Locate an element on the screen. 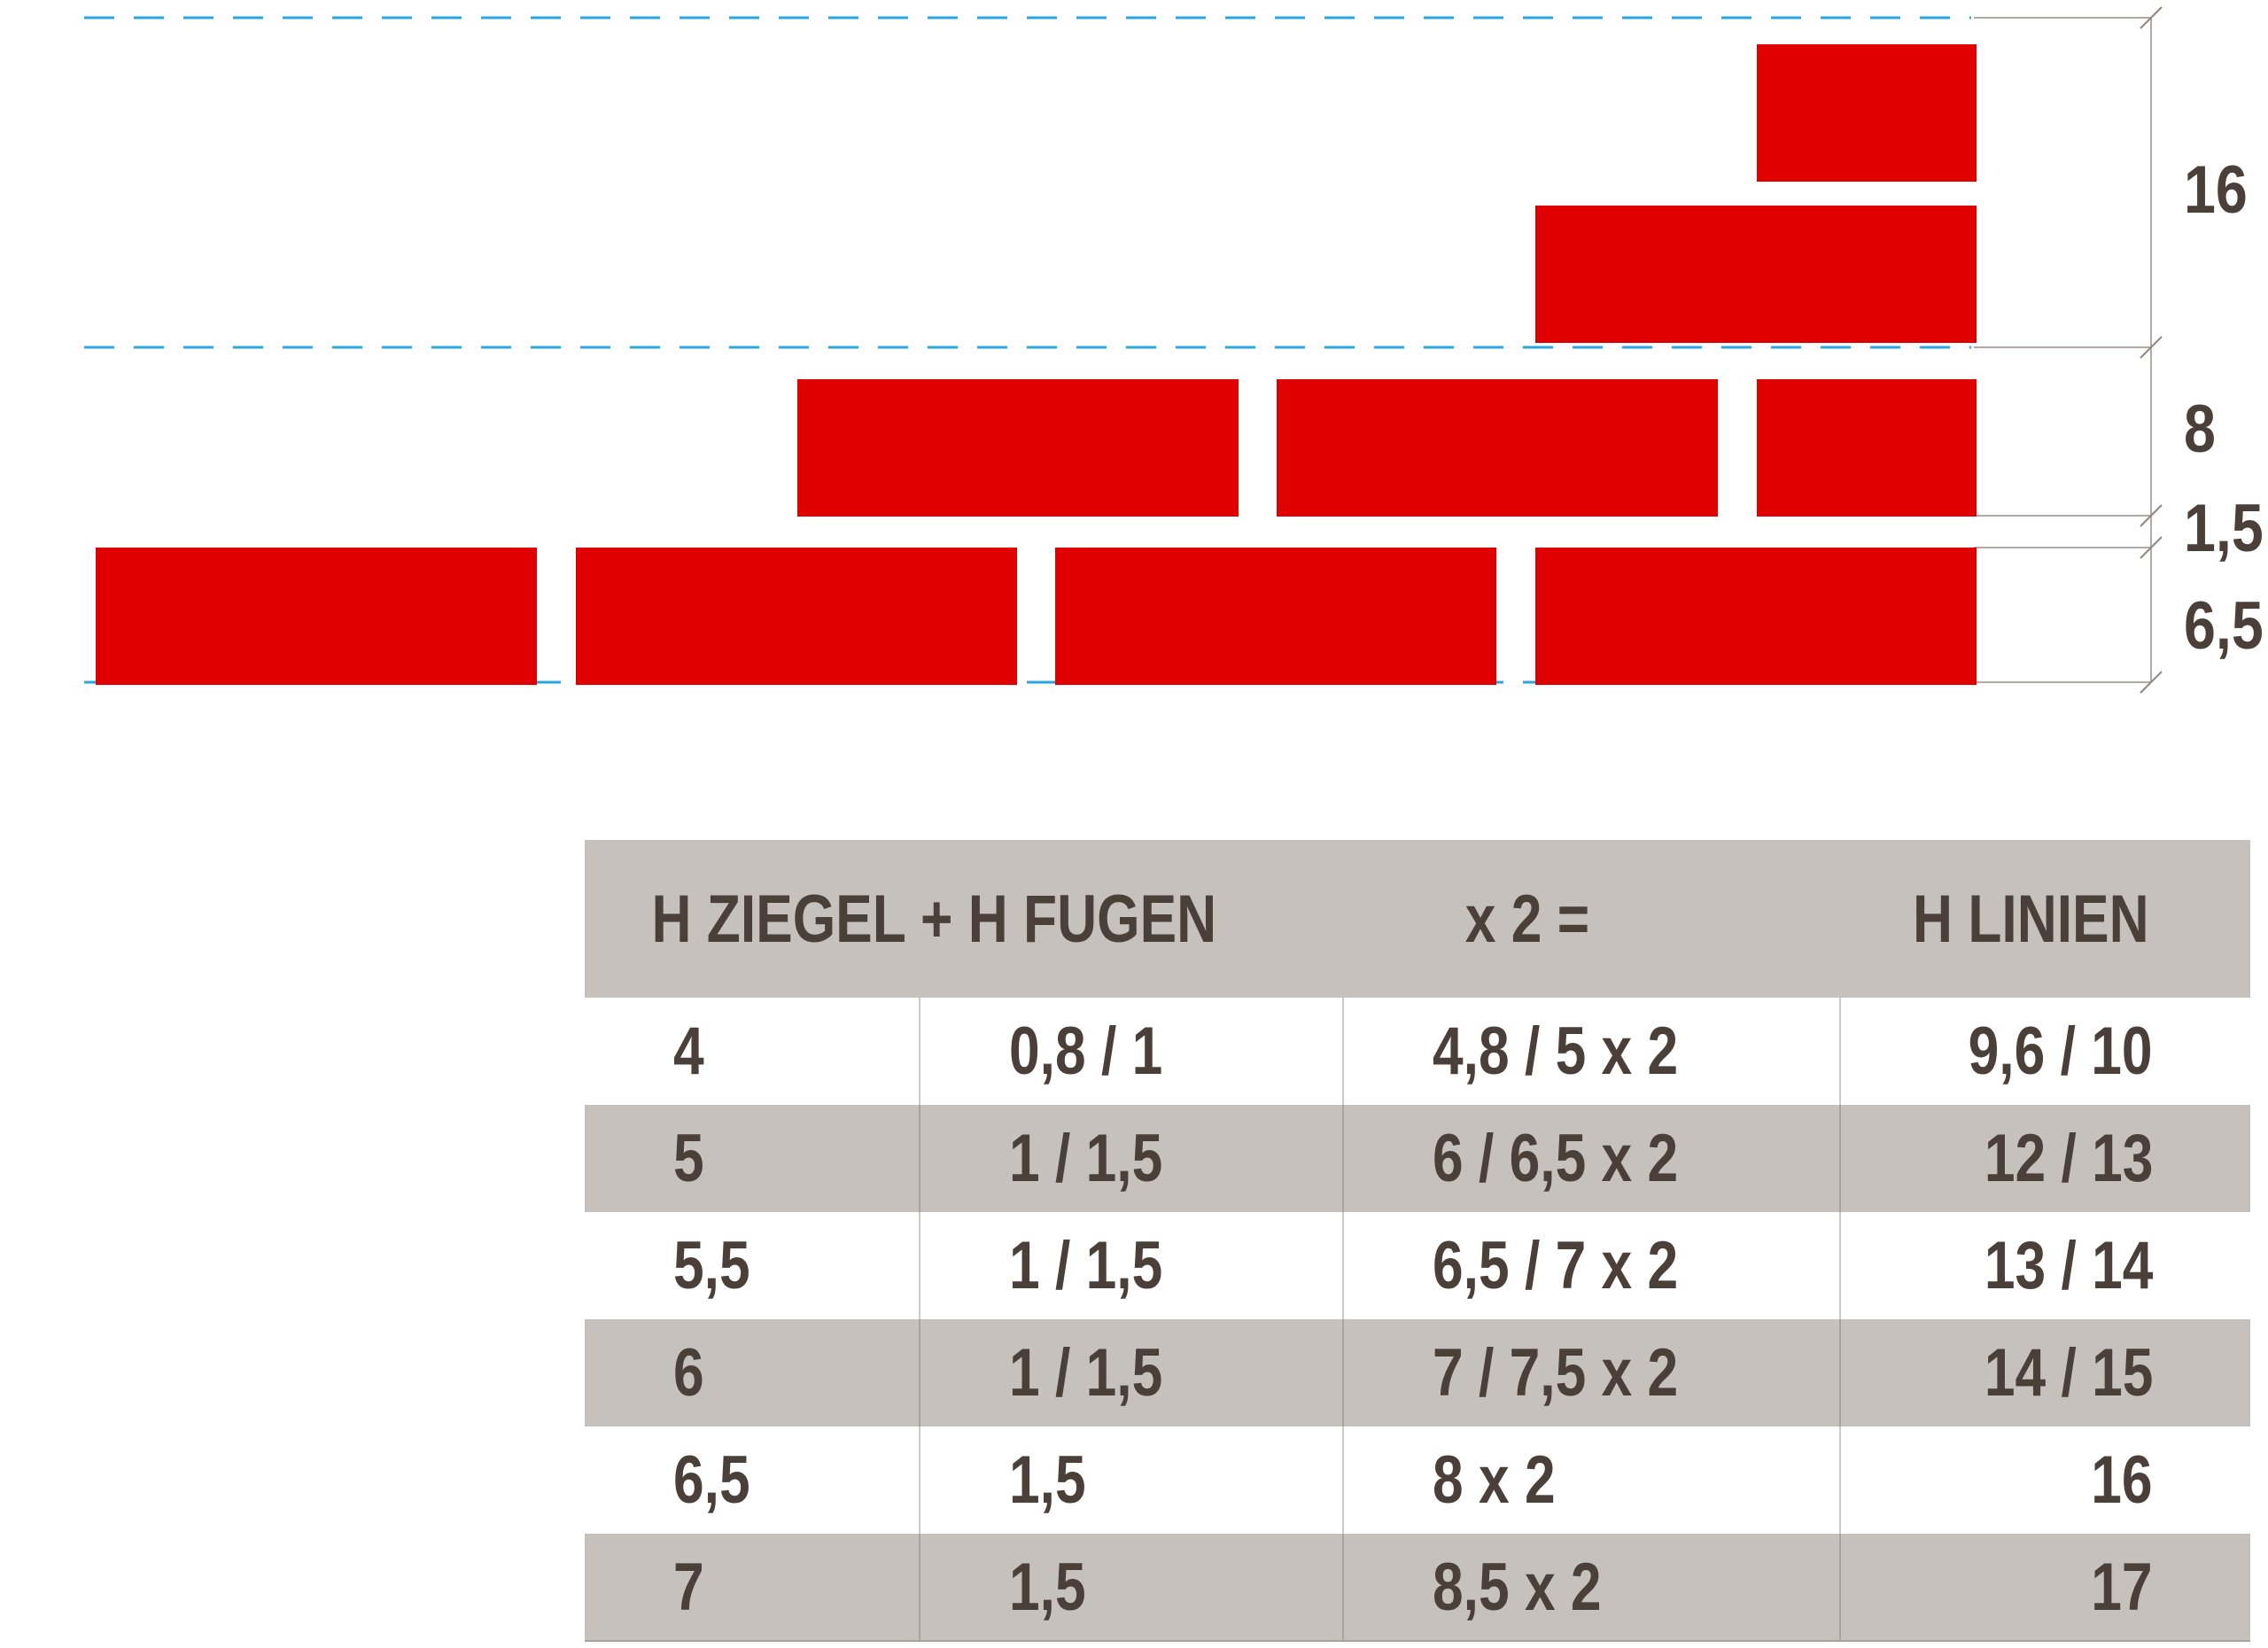 The height and width of the screenshot is (1648, 2268). header-h-ziegel-h-fugen: H ZIEGEL + H FUGEN is located at coordinates (934, 919).